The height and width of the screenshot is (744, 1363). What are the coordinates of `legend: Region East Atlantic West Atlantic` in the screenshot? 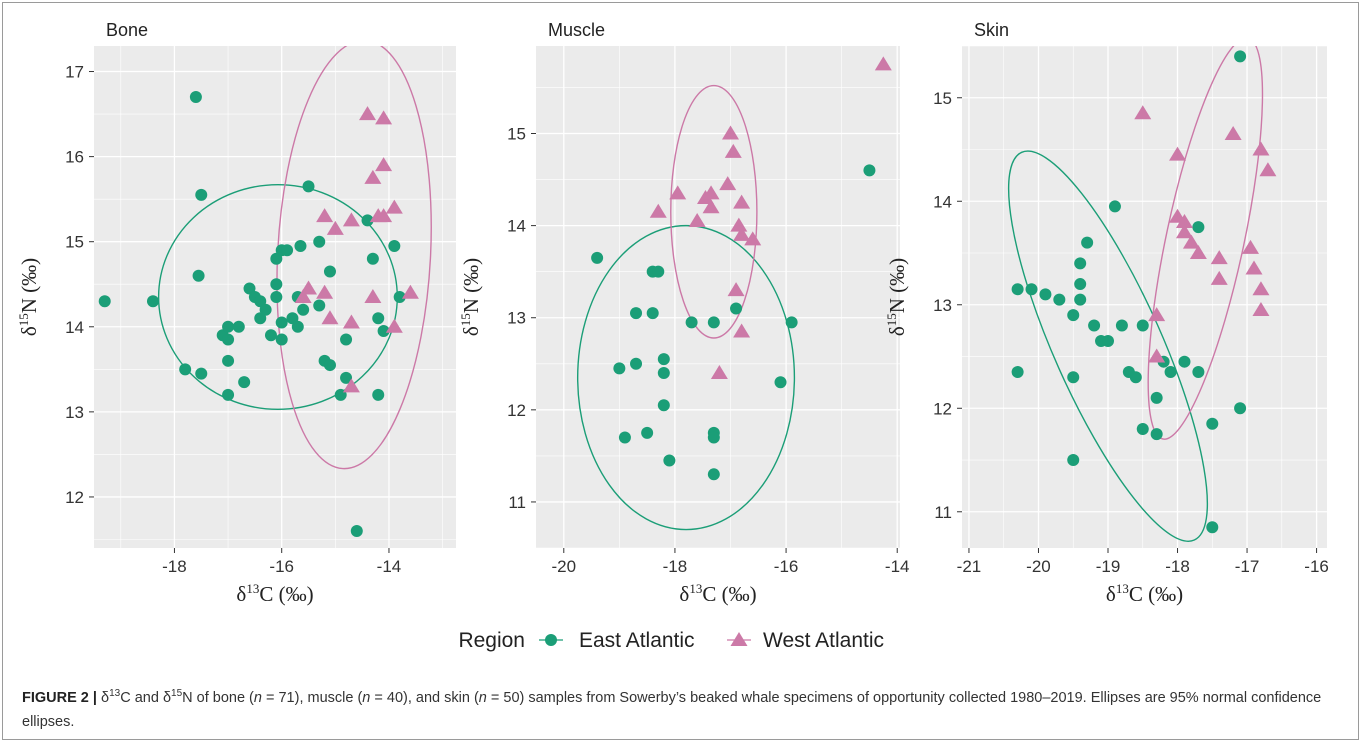 It's located at (671, 640).